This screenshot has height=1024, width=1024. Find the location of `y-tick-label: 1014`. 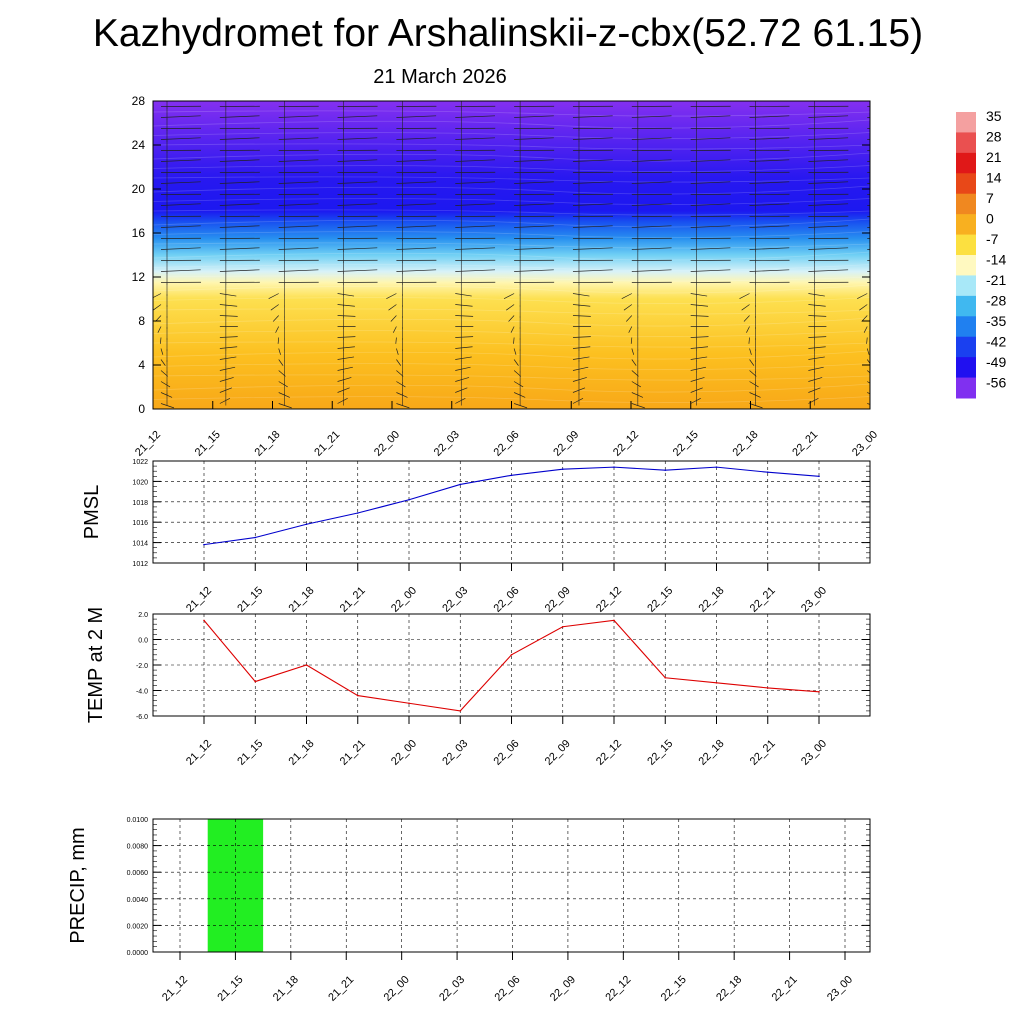

y-tick-label: 1014 is located at coordinates (140, 544).